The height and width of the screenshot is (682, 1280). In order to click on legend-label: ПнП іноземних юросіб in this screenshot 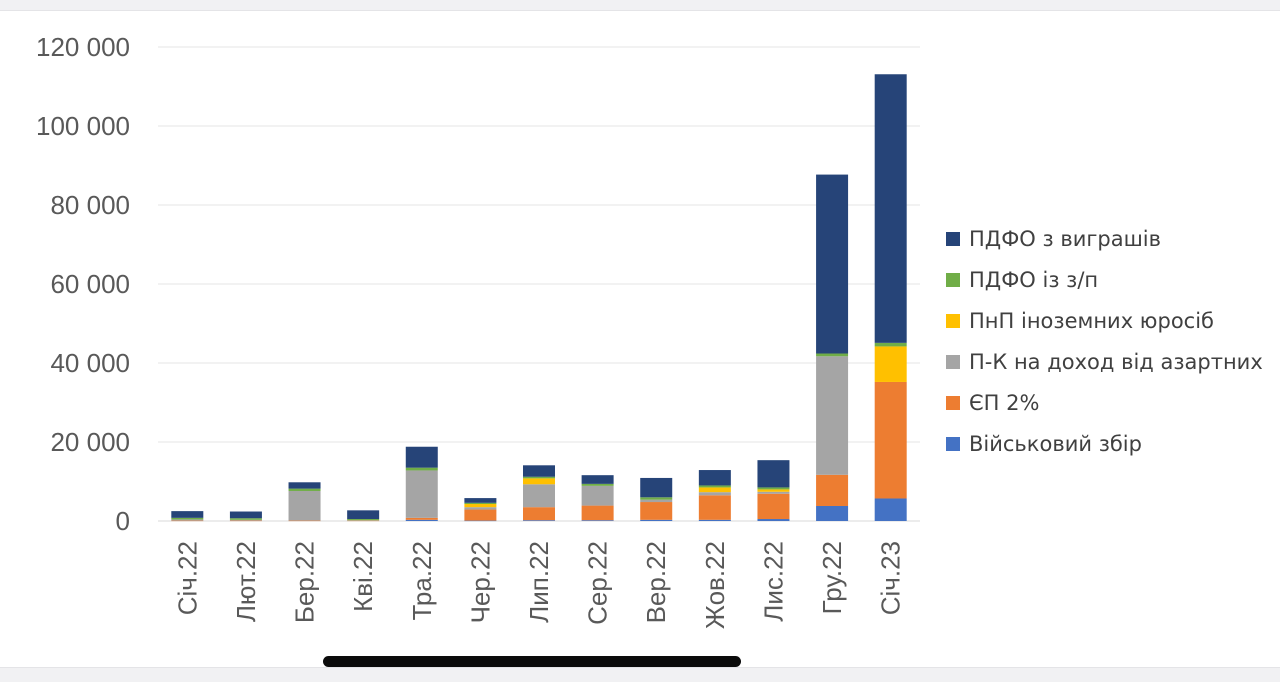, I will do `click(1091, 320)`.